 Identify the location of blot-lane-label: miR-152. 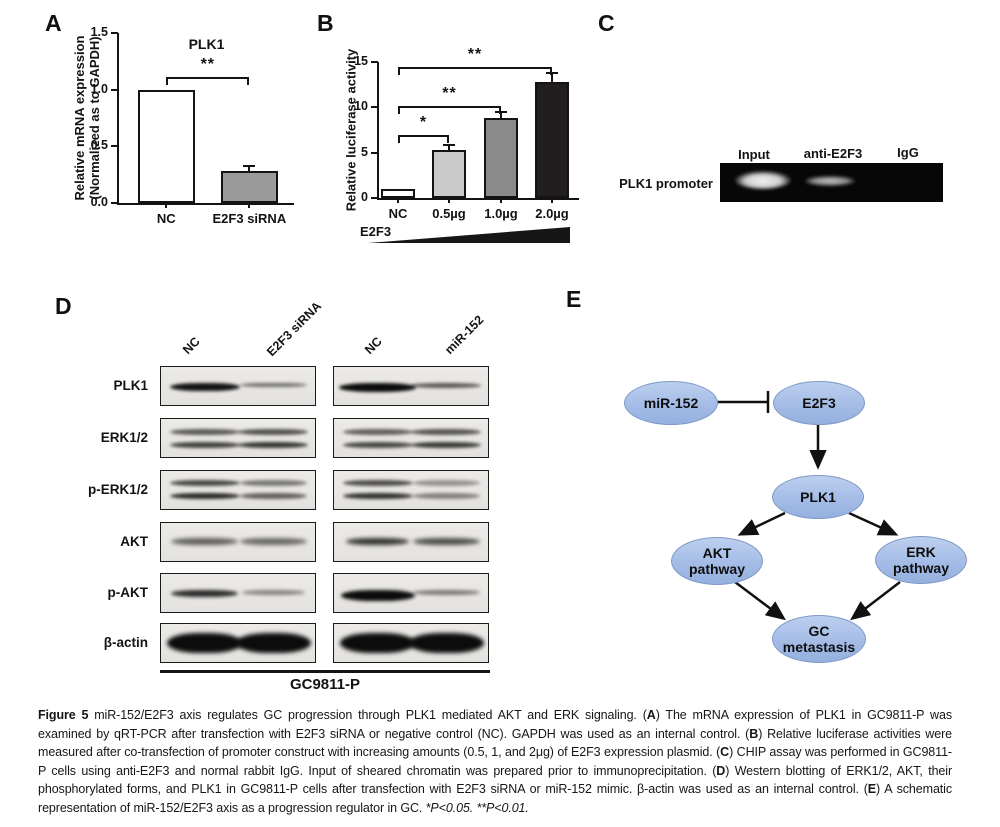
(464, 334).